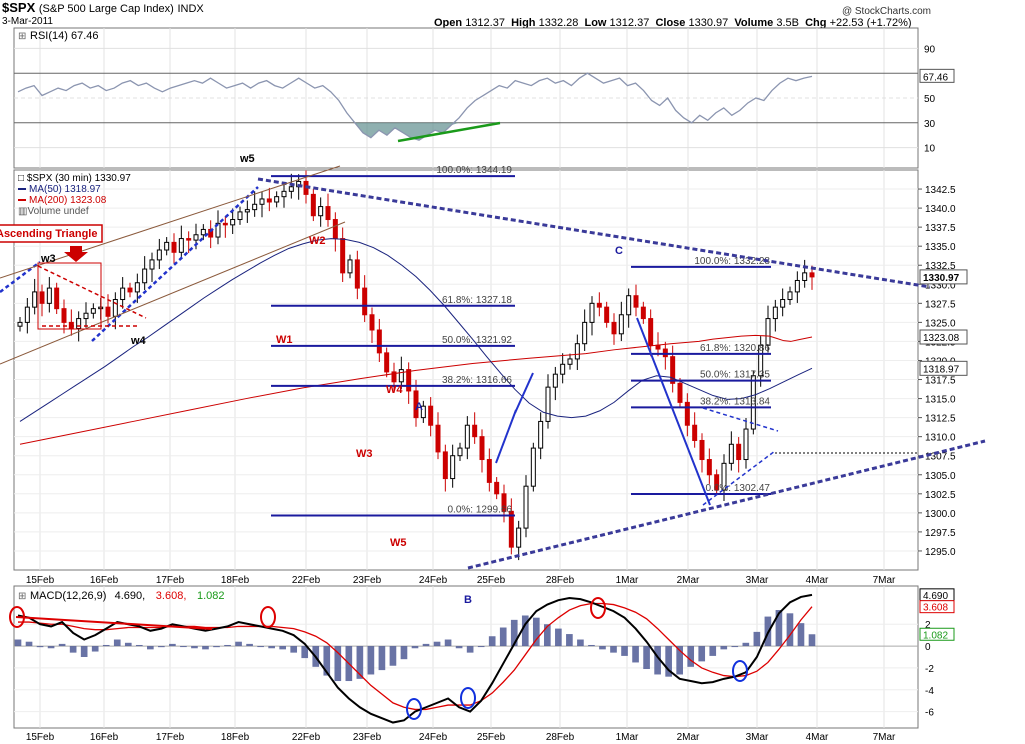 The height and width of the screenshot is (744, 1025). What do you see at coordinates (940, 419) in the screenshot?
I see `price-tick-label: 1312.5` at bounding box center [940, 419].